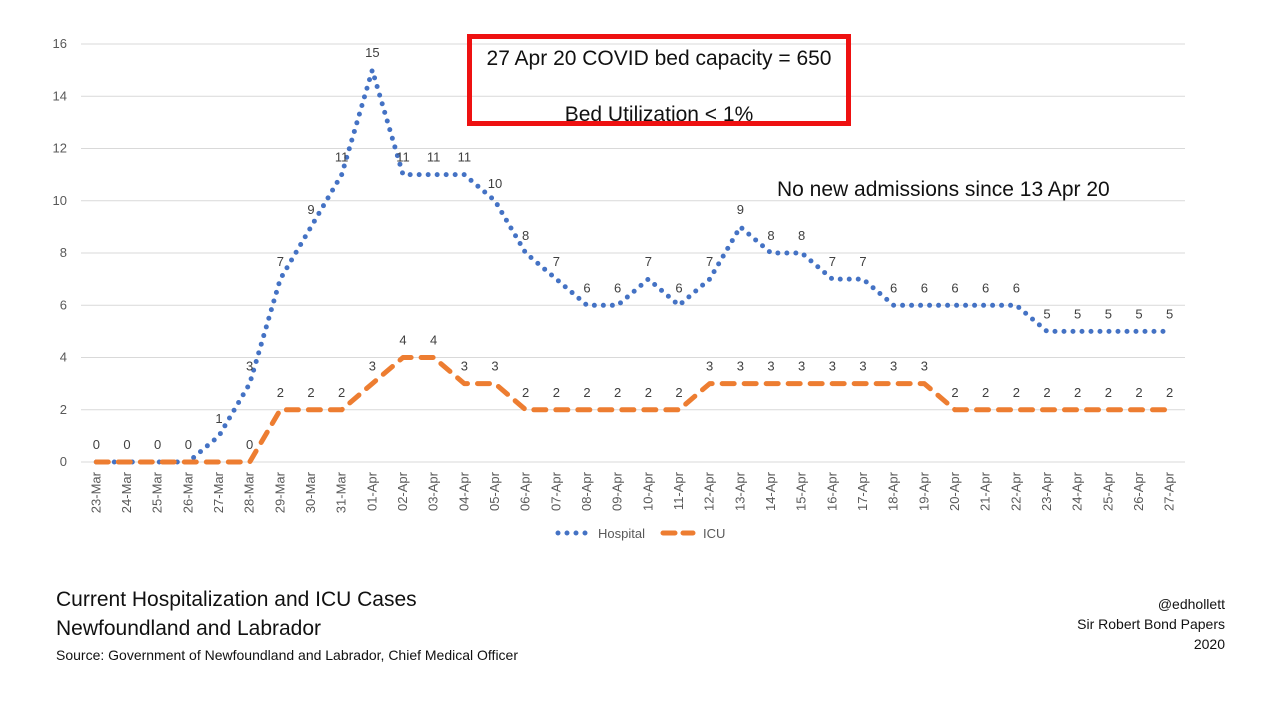 This screenshot has width=1280, height=720. What do you see at coordinates (1046, 491) in the screenshot?
I see `x-tick-label: 23-Apr` at bounding box center [1046, 491].